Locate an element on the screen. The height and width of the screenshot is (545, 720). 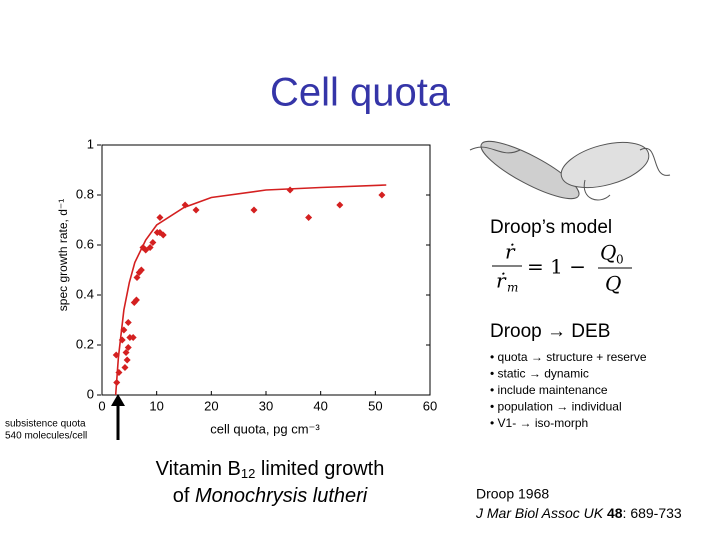
x-tick-label: 0 is located at coordinates (101, 405).